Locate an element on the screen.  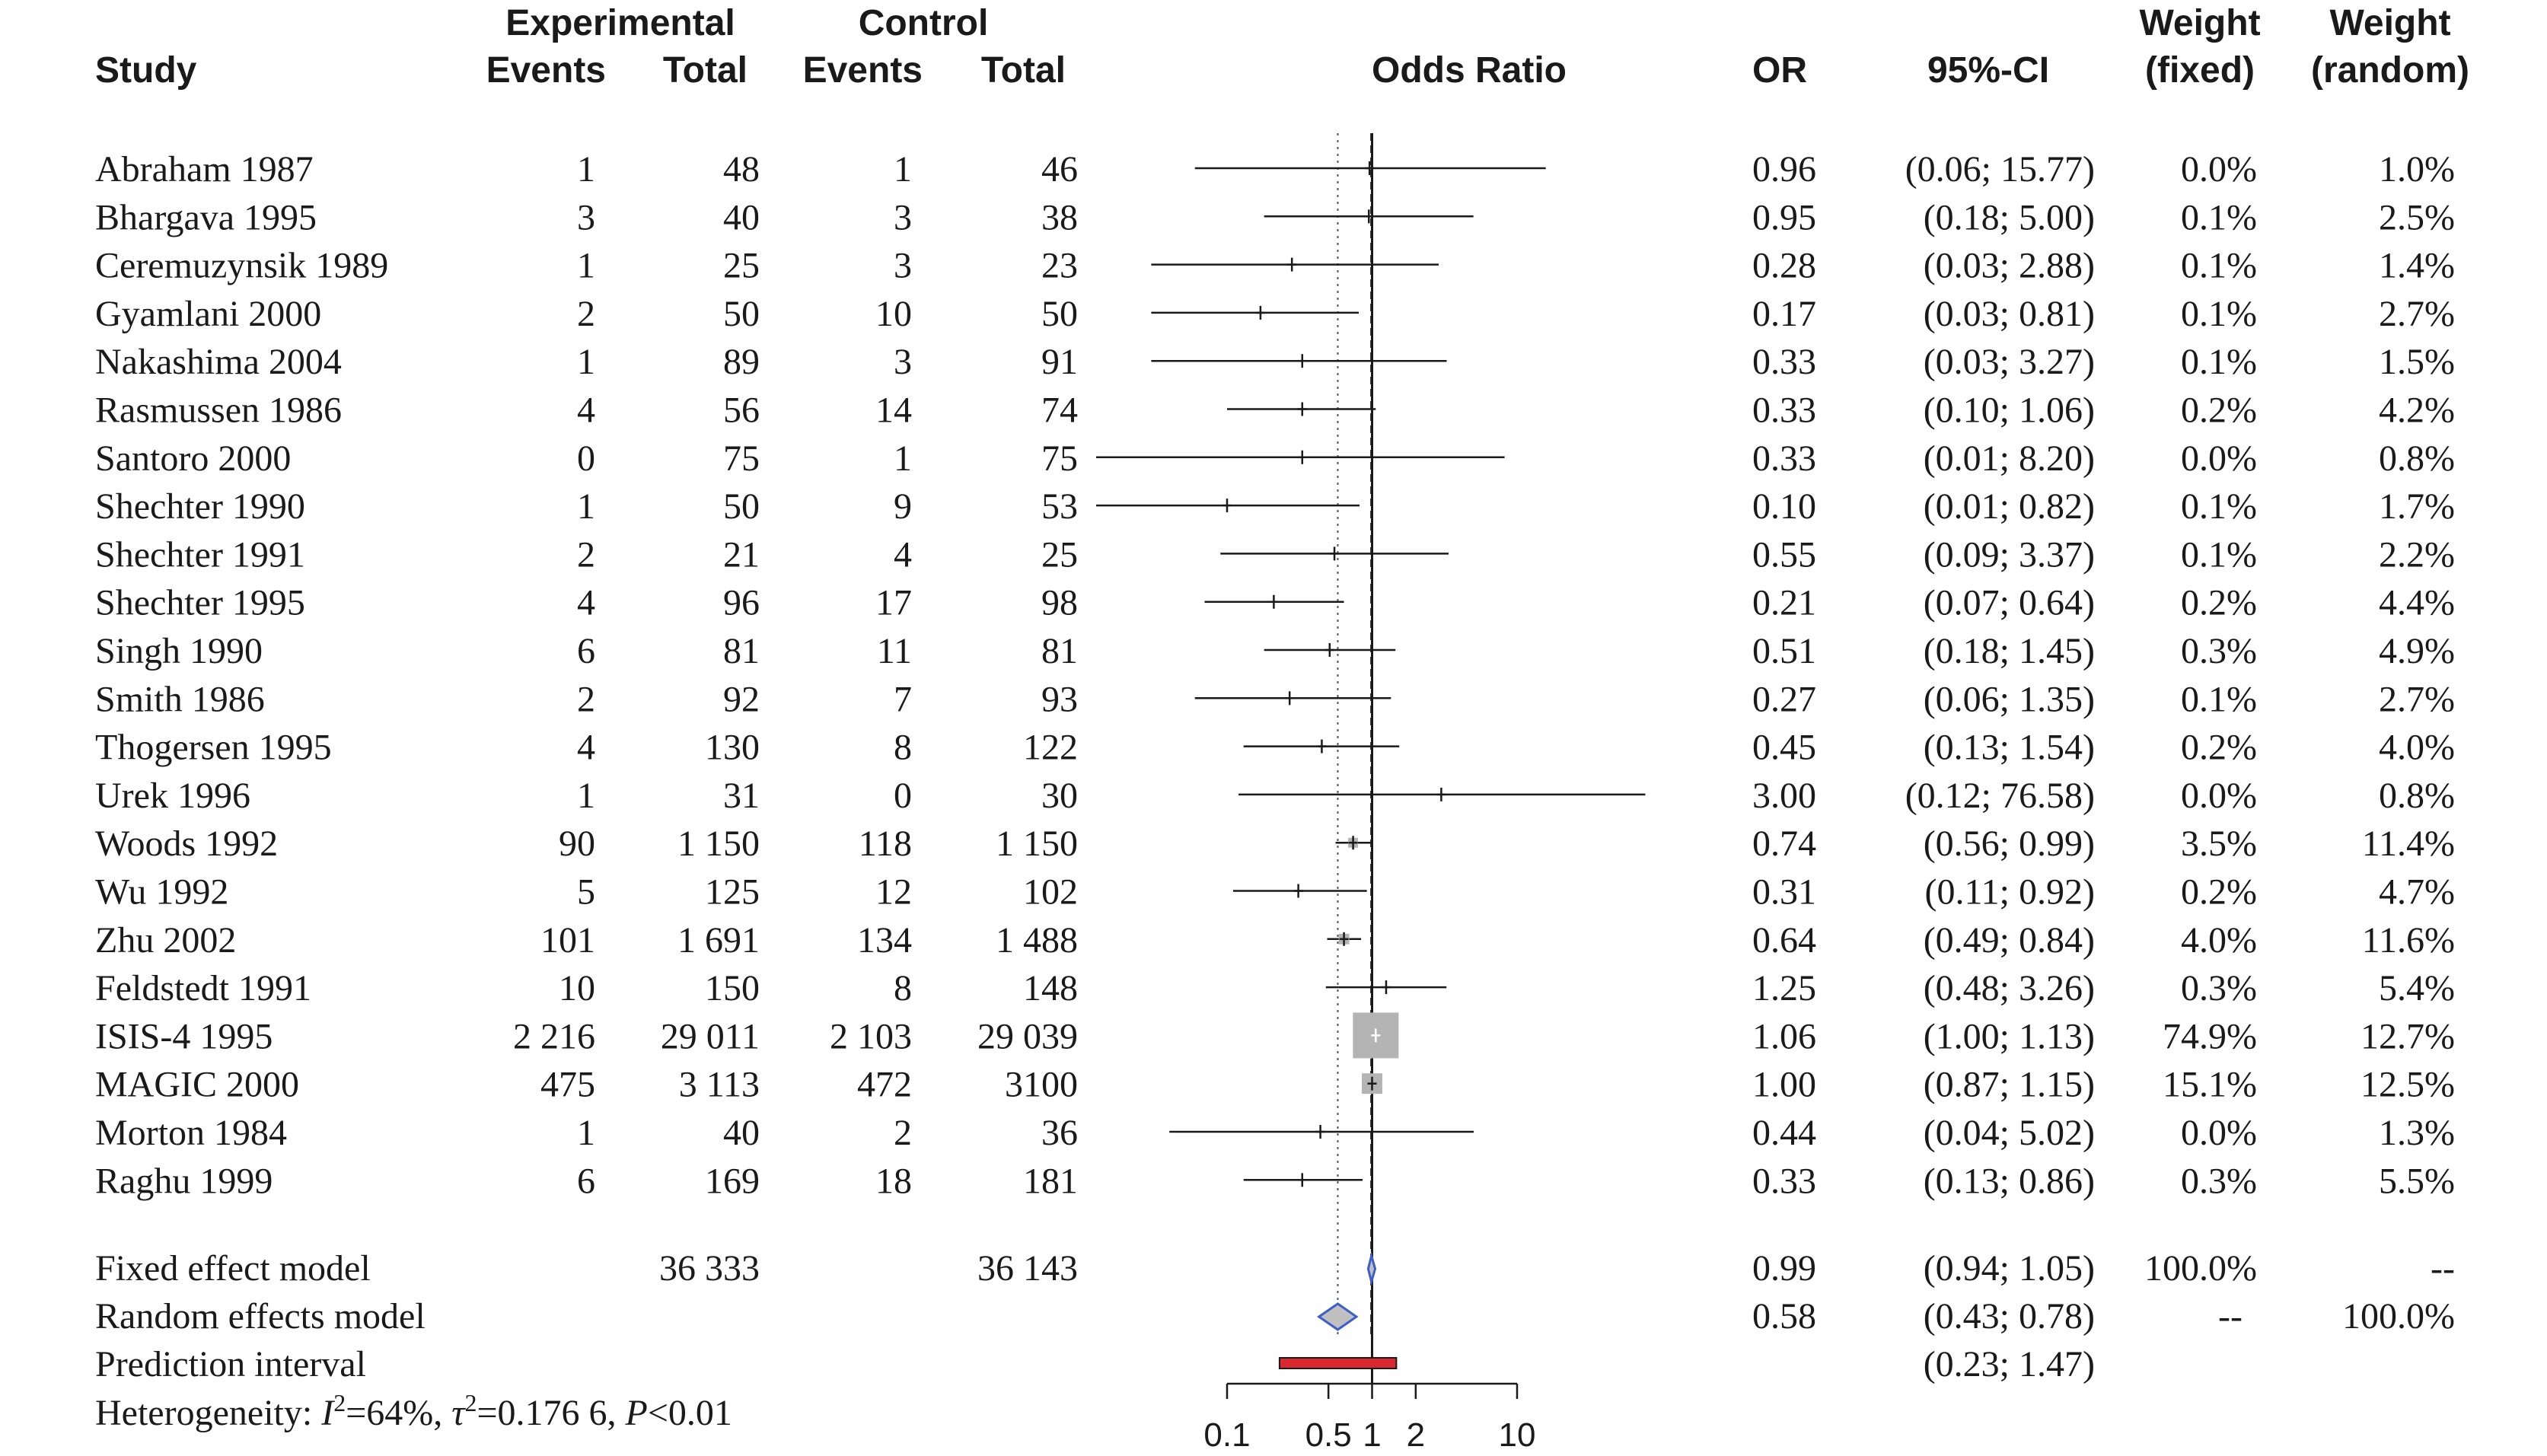
exp-events: 4 is located at coordinates (586, 603).